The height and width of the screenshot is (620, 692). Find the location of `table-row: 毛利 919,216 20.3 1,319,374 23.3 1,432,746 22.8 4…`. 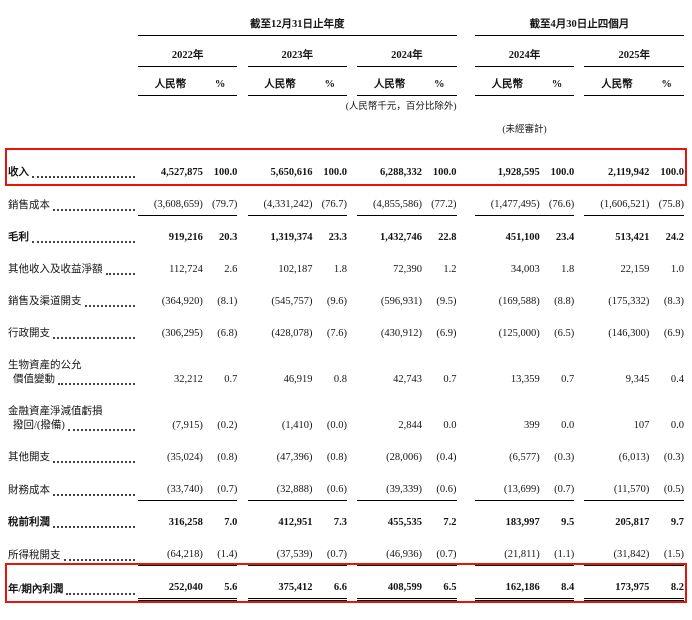

table-row: 毛利 919,216 20.3 1,319,374 23.3 1,432,746 22.8 4… is located at coordinates (346, 232).